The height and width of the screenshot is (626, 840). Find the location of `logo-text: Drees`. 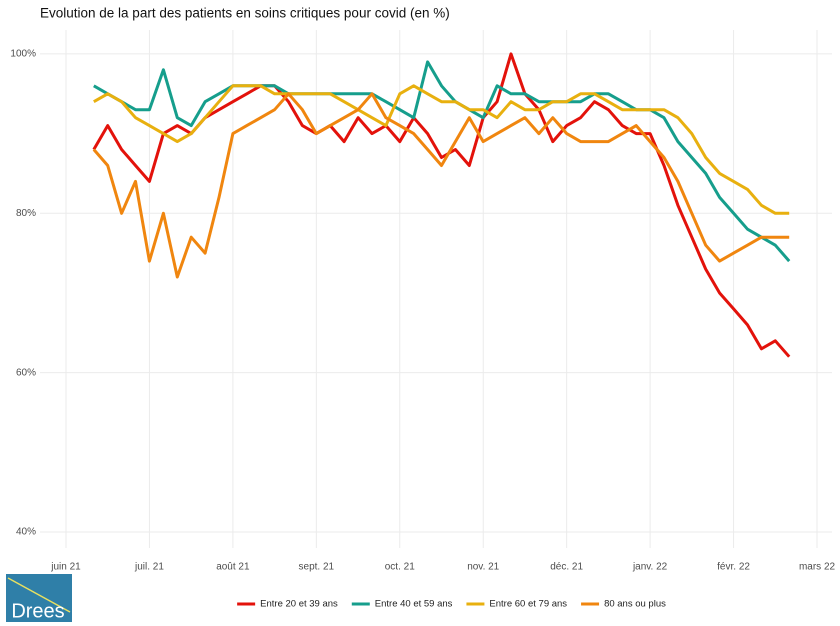

logo-text: Drees is located at coordinates (37, 611).